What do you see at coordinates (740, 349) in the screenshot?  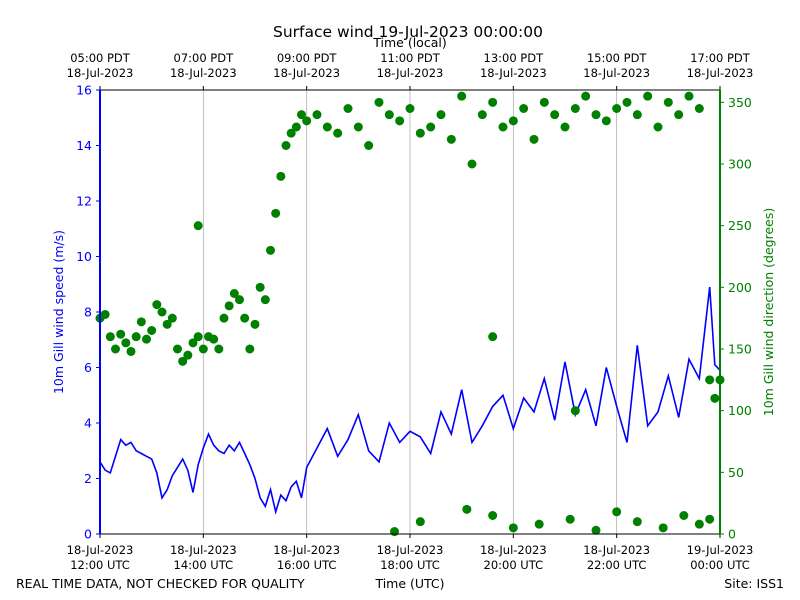 I see `y-right-tick-label: 150` at bounding box center [740, 349].